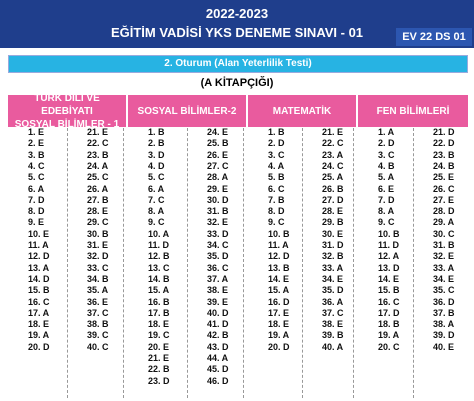 The image size is (474, 401). I want to click on answer: 34. C, so click(218, 245).